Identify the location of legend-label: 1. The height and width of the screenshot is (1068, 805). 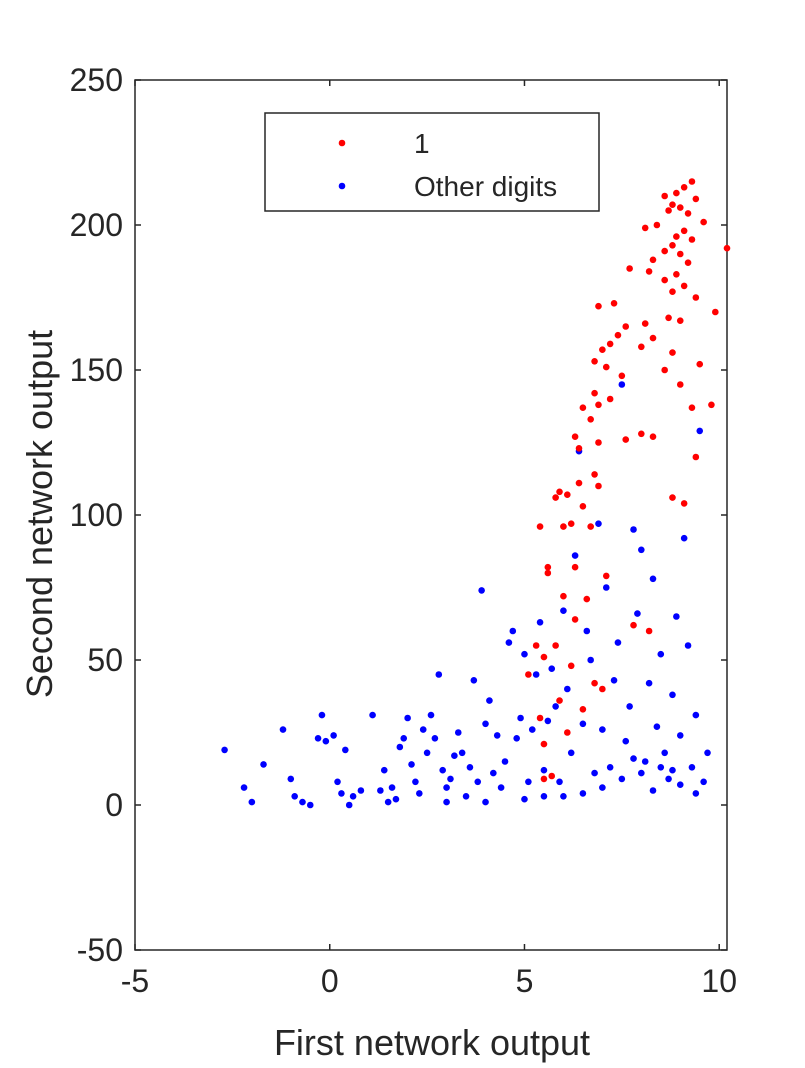
(422, 143).